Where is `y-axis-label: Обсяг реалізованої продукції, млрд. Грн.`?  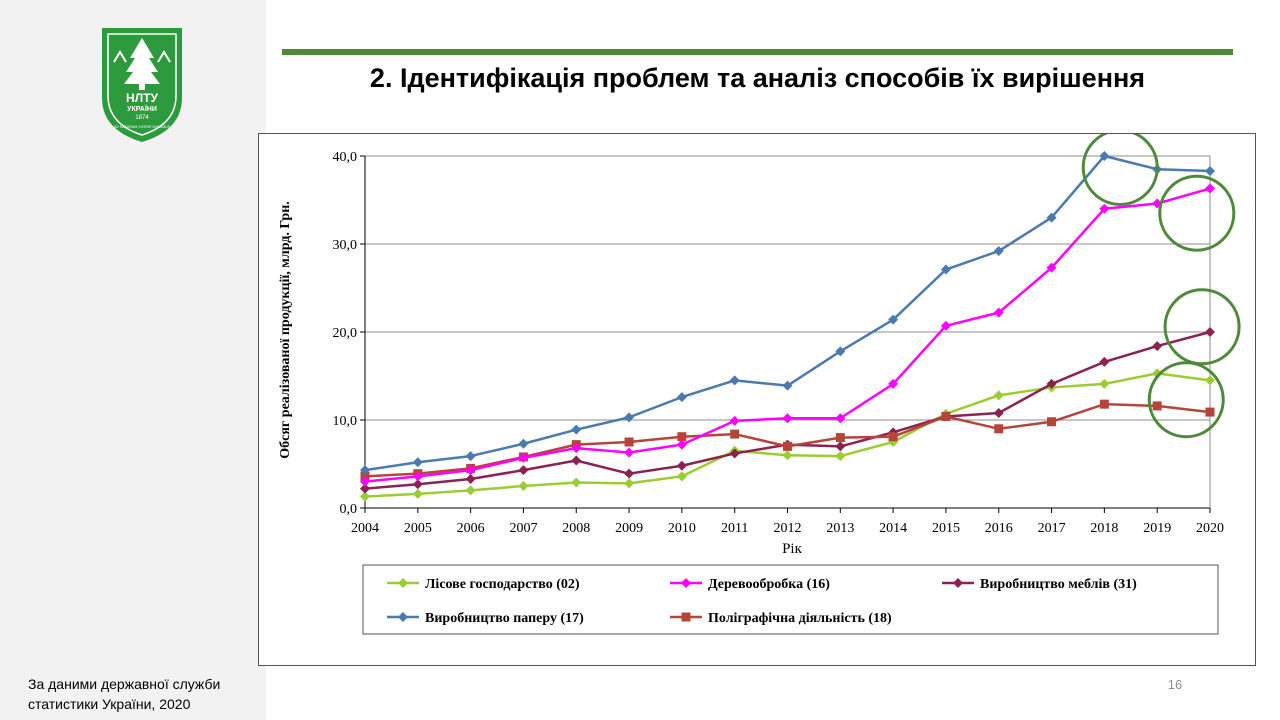
y-axis-label: Обсяг реалізованої продукції, млрд. Грн. is located at coordinates (285, 330).